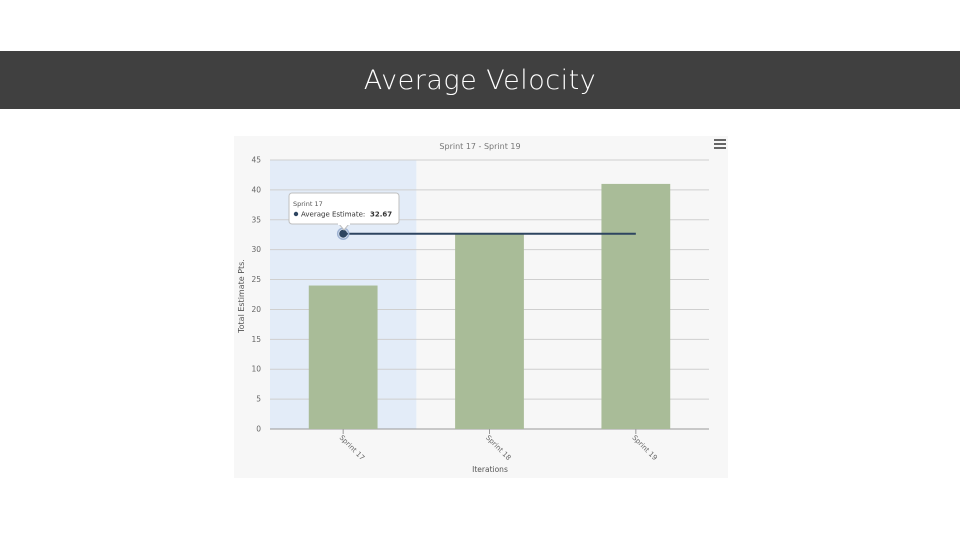  Describe the element at coordinates (644, 448) in the screenshot. I see `x-tick-label: Sprint 19` at that location.